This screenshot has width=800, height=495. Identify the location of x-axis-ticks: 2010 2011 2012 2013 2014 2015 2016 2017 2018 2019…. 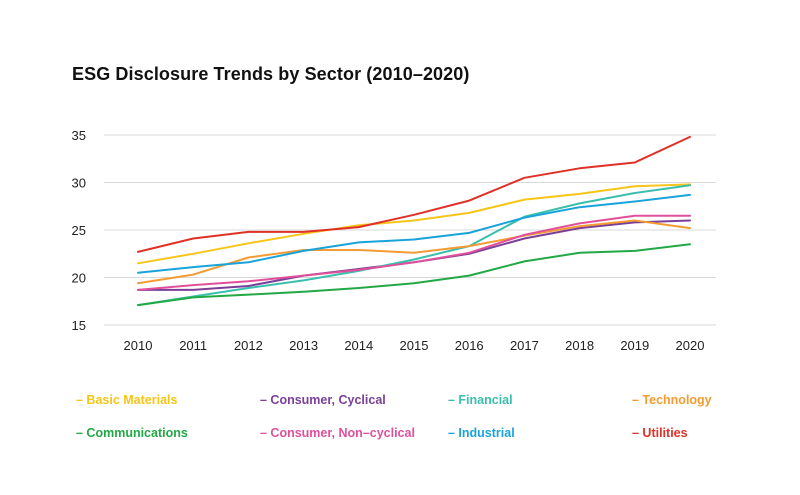
(414, 345).